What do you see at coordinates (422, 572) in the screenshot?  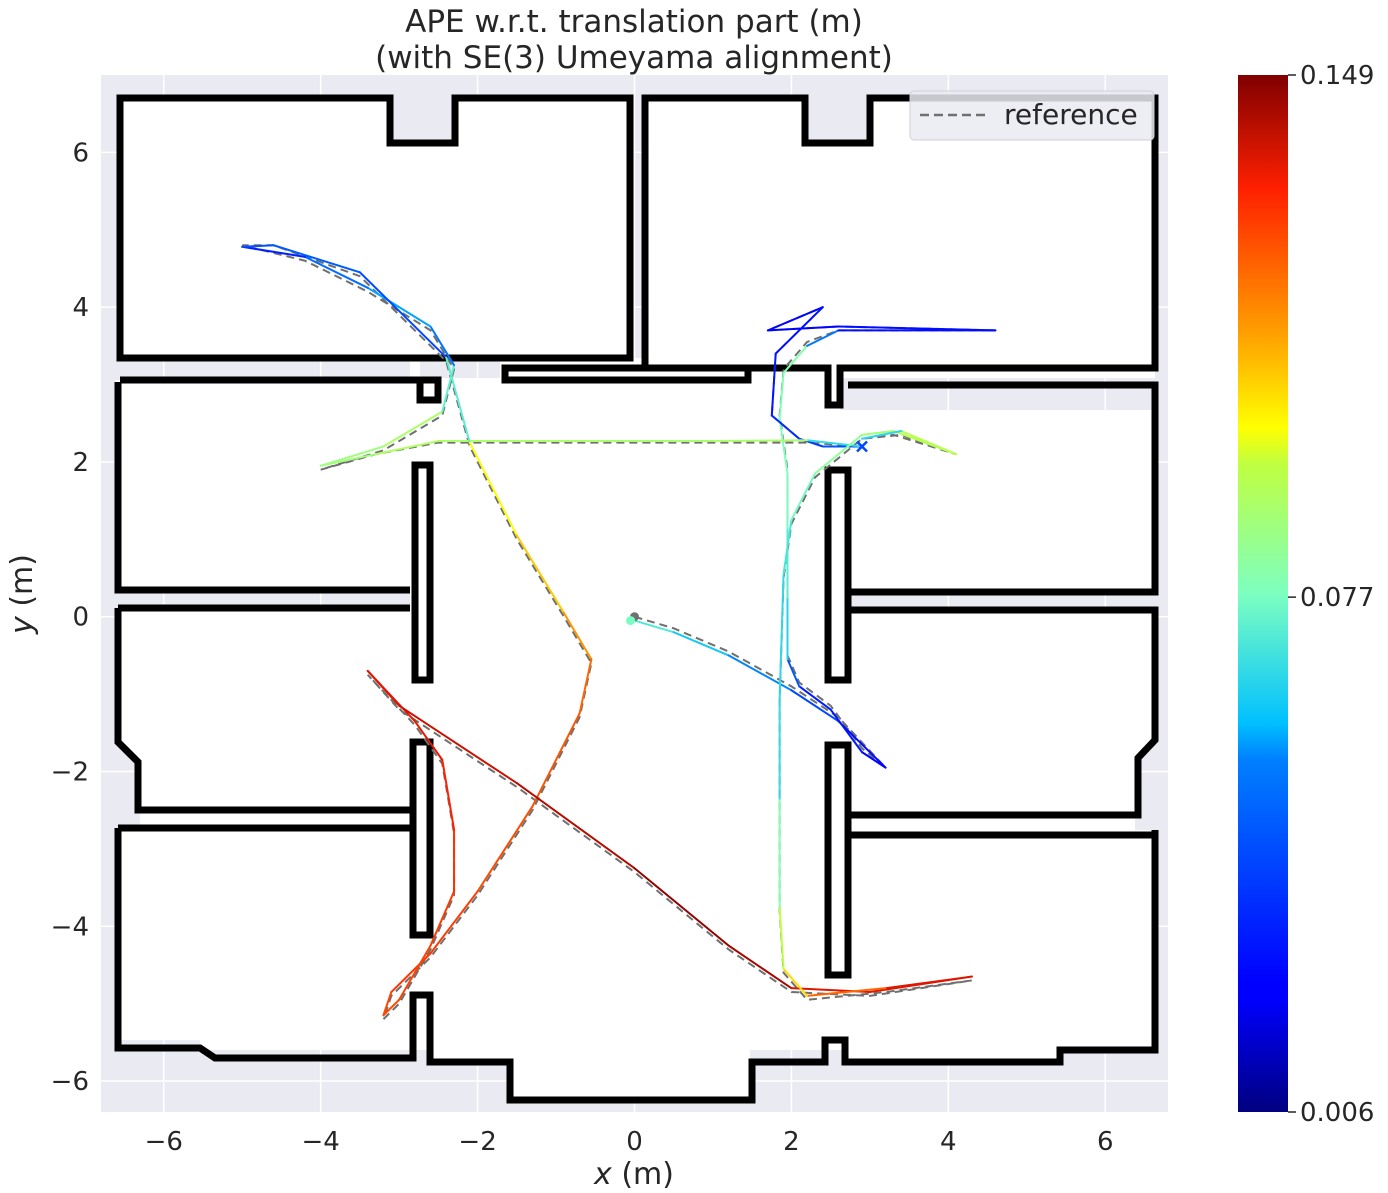 I see `wall-left-pillar` at bounding box center [422, 572].